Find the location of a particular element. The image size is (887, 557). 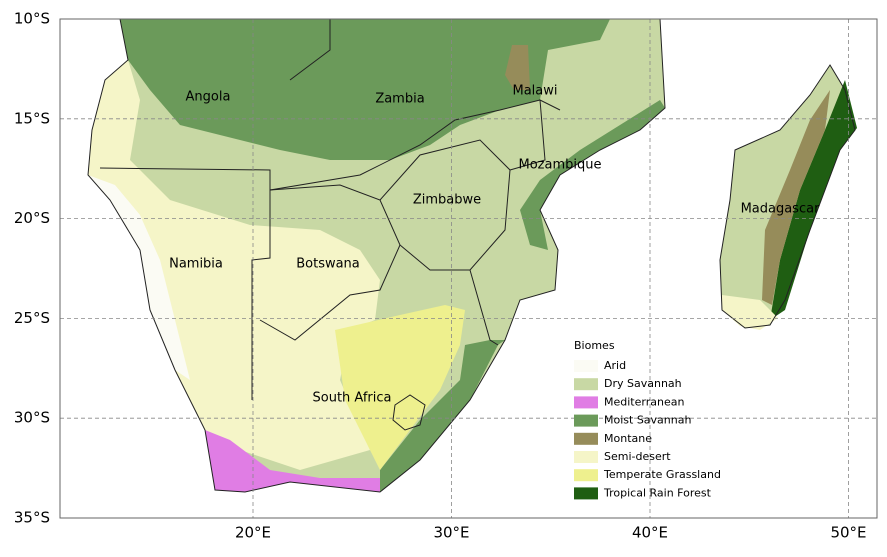

legend-label: Tropical Rain Forest is located at coordinates (657, 492).